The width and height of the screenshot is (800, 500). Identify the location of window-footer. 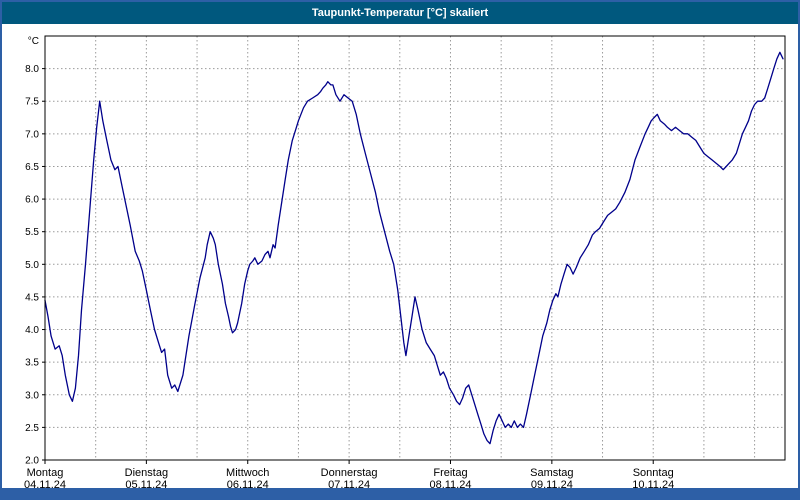
(400, 493).